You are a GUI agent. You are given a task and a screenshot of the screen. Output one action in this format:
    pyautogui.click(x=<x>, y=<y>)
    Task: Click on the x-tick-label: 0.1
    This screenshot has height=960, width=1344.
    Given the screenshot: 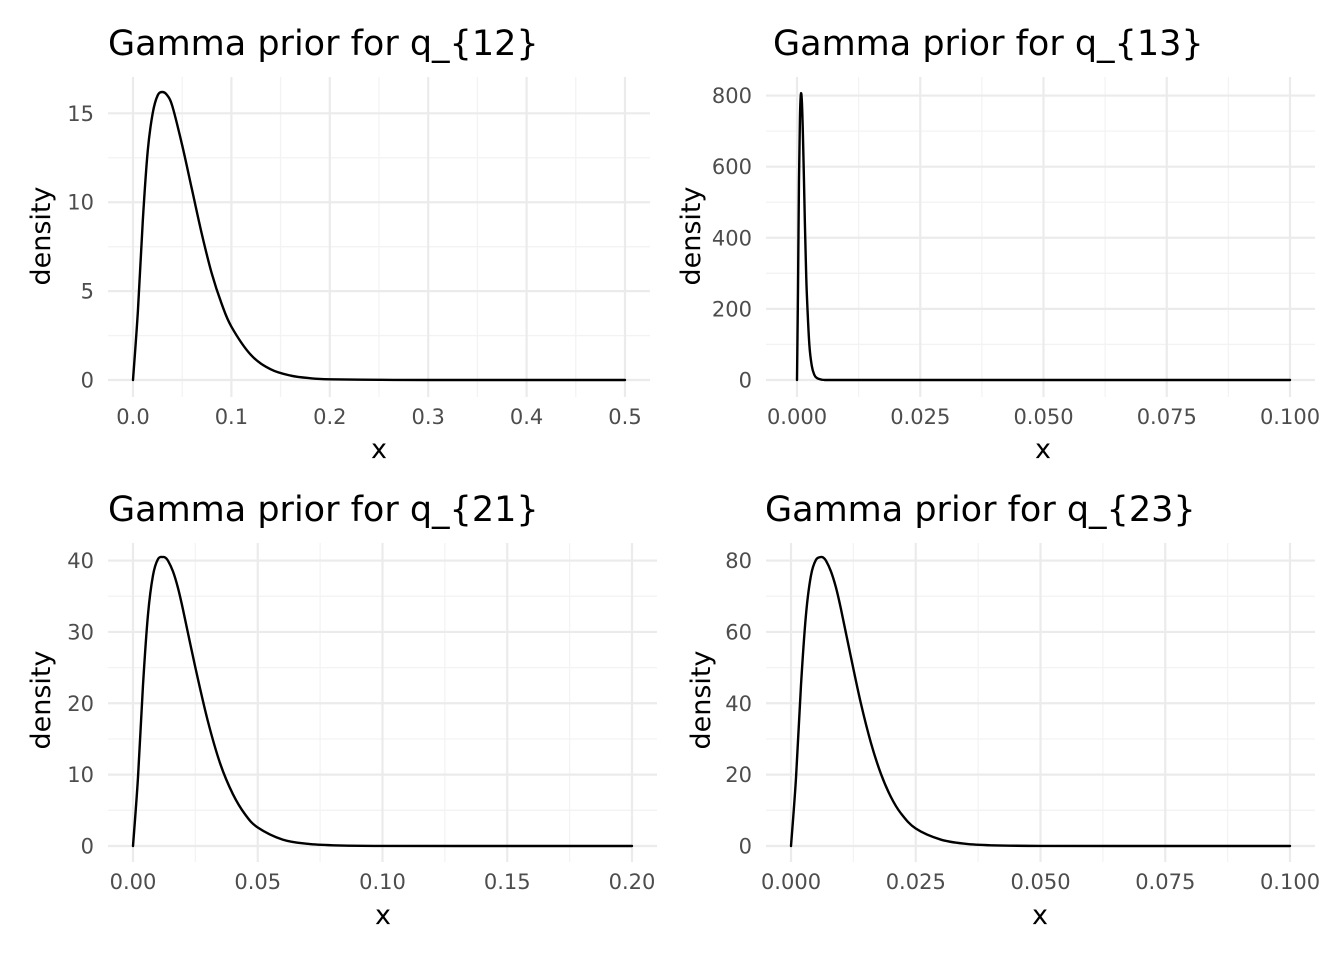 What is the action you would take?
    pyautogui.click(x=231, y=417)
    